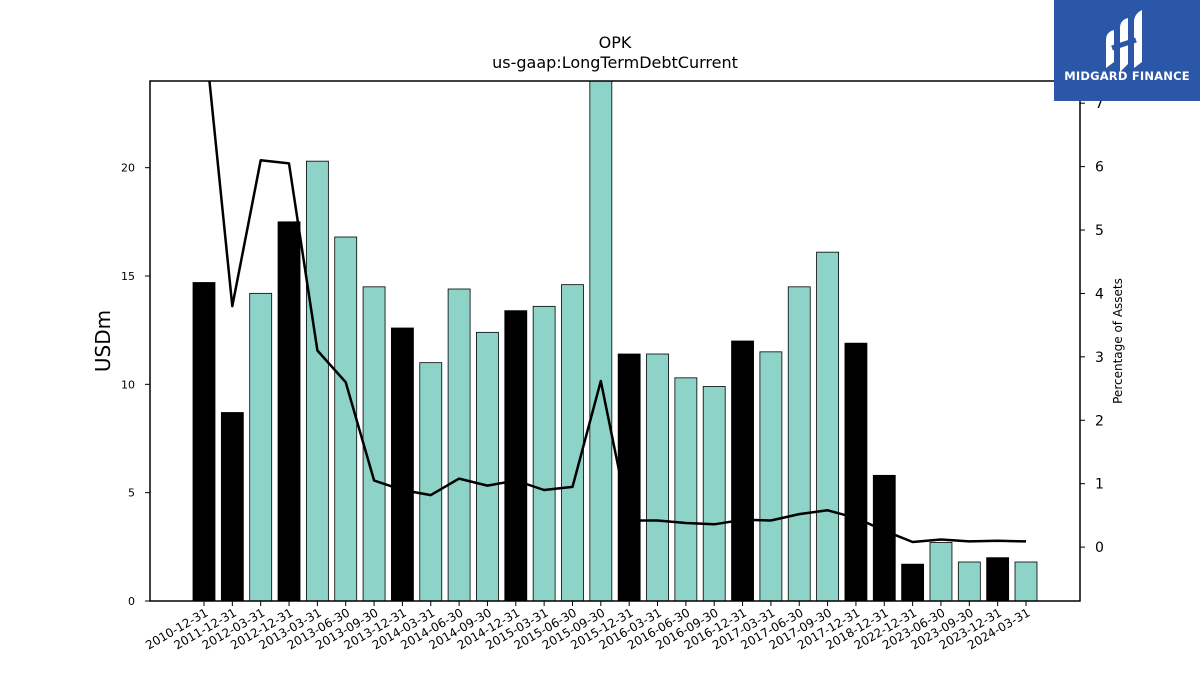 This screenshot has height=675, width=1200. Describe the element at coordinates (1099, 485) in the screenshot. I see `y2-tick-label: 1` at that location.